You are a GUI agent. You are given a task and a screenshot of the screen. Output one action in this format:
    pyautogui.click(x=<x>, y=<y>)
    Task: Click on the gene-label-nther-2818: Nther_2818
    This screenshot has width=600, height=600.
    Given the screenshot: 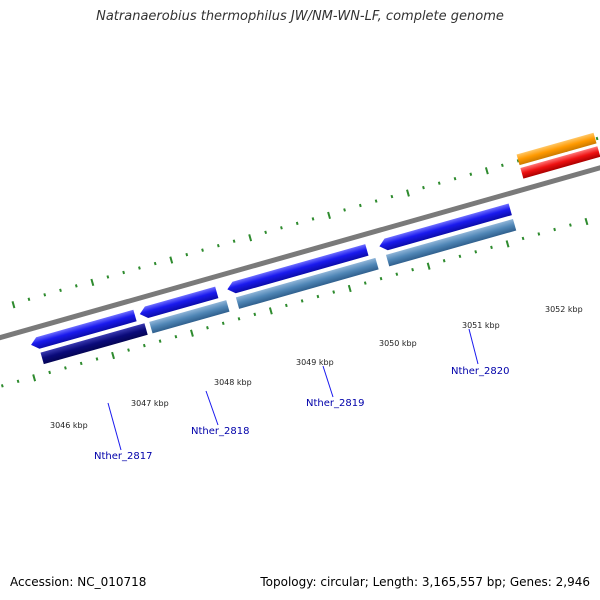 What is the action you would take?
    pyautogui.click(x=220, y=431)
    